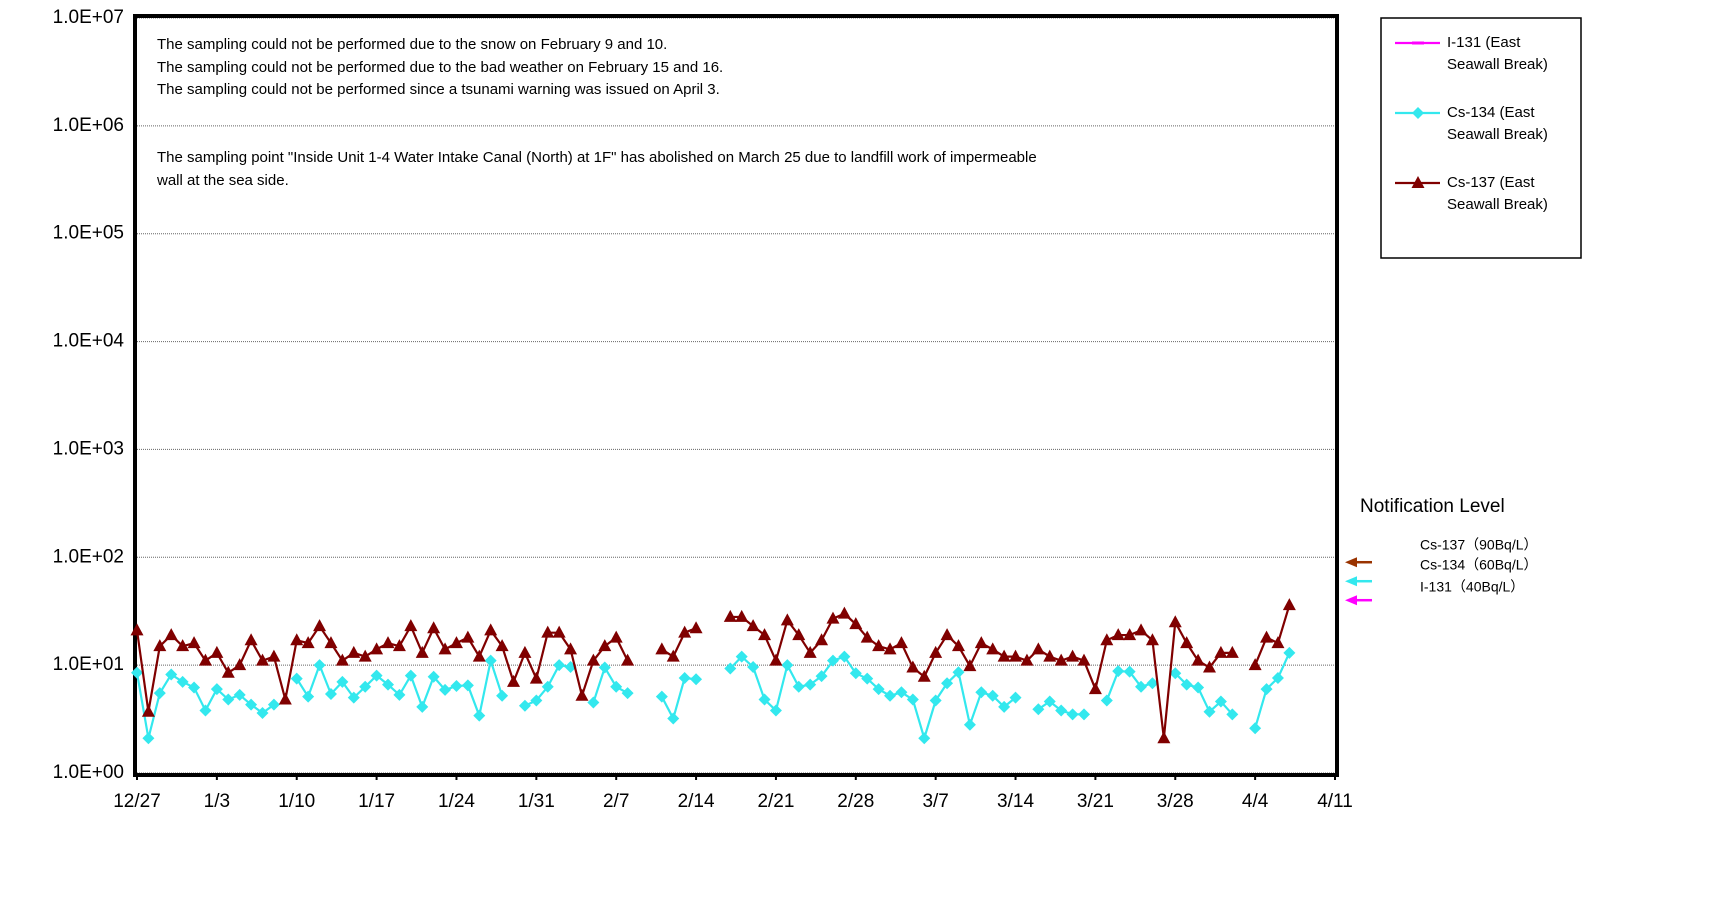 The width and height of the screenshot is (1733, 901). Describe the element at coordinates (88, 233) in the screenshot. I see `y-tick-label: 1.0E+05` at that location.